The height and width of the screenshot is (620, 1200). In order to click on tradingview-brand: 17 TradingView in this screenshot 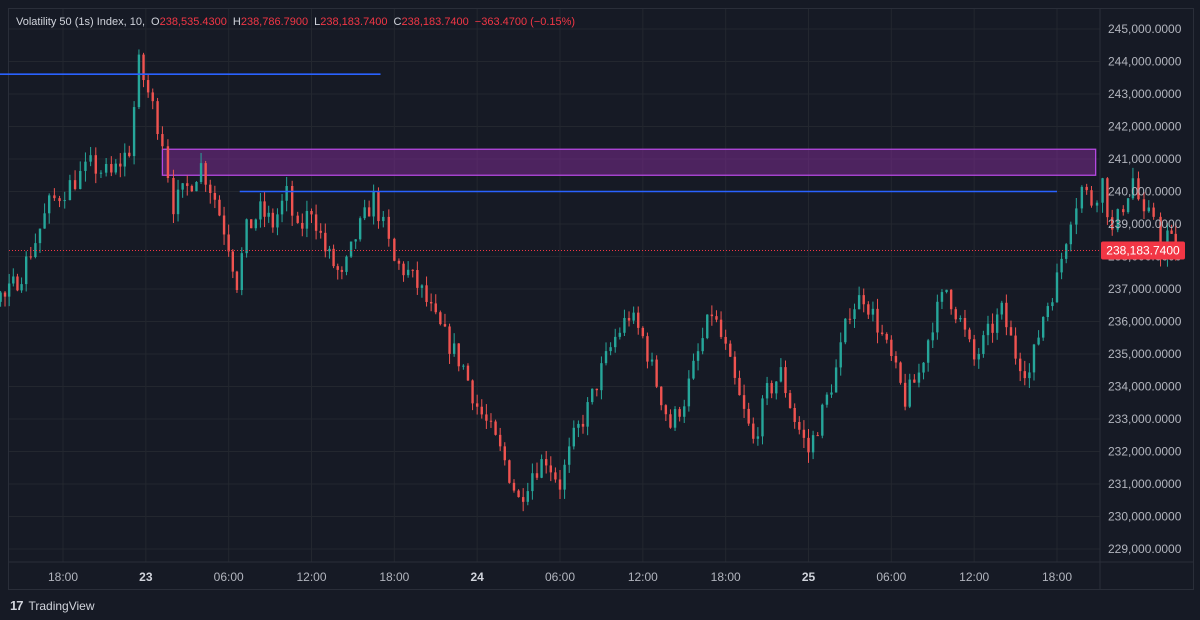, I will do `click(52, 605)`.